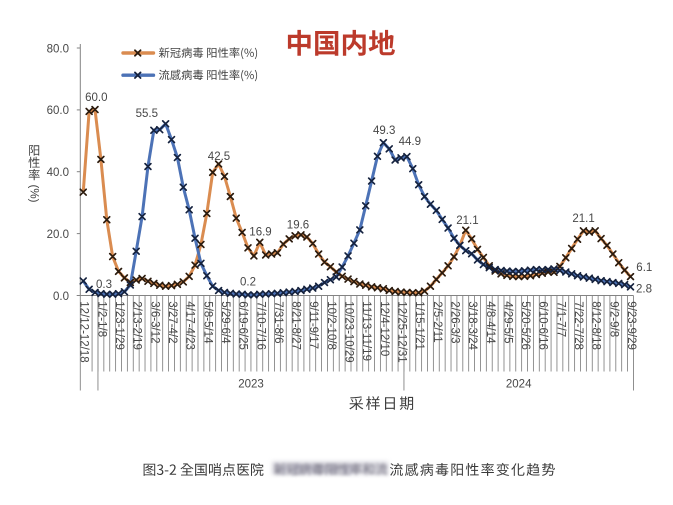 Image resolution: width=673 pixels, height=505 pixels. Describe the element at coordinates (349, 331) in the screenshot. I see `svg-text: 10/23-10/29` at that location.